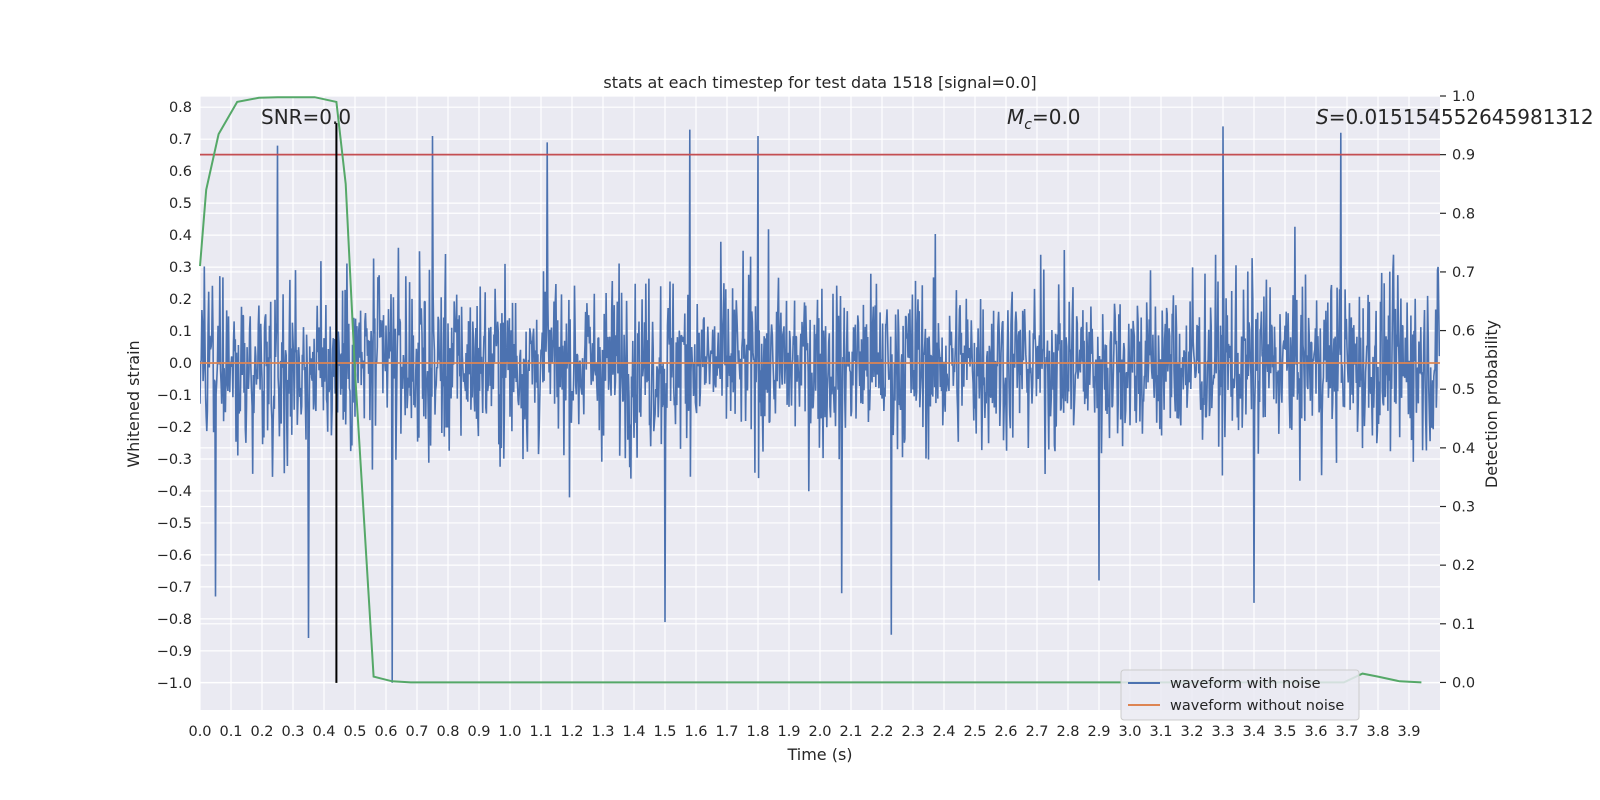 This screenshot has width=1600, height=800. What do you see at coordinates (180, 204) in the screenshot?
I see `y-tick-label: 0.5` at bounding box center [180, 204].